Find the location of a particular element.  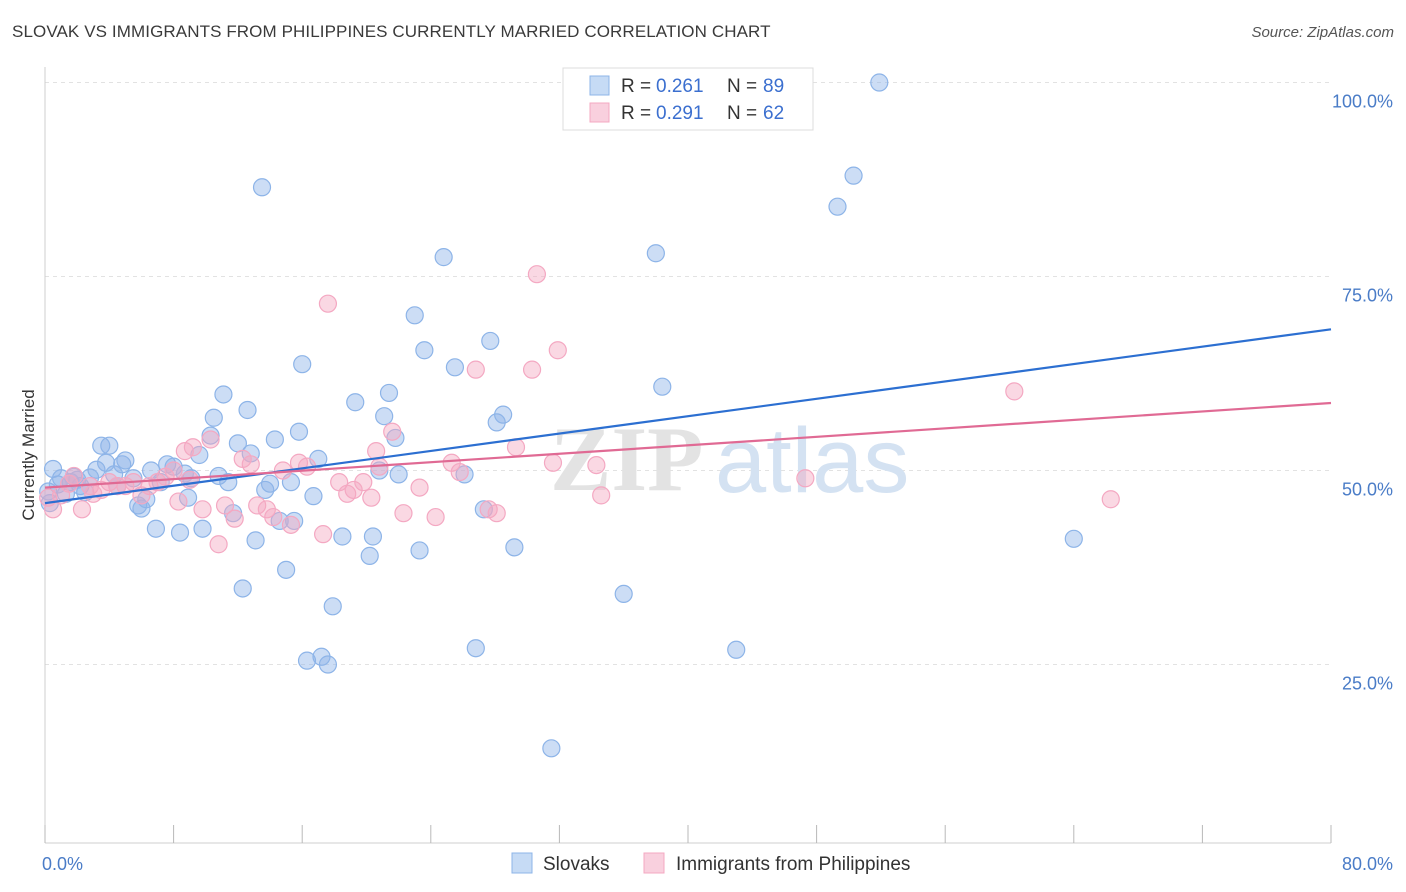

legend-top: R = 0.261 N = 89 R = 0.291 N = 62 is located at coordinates (688, 99).